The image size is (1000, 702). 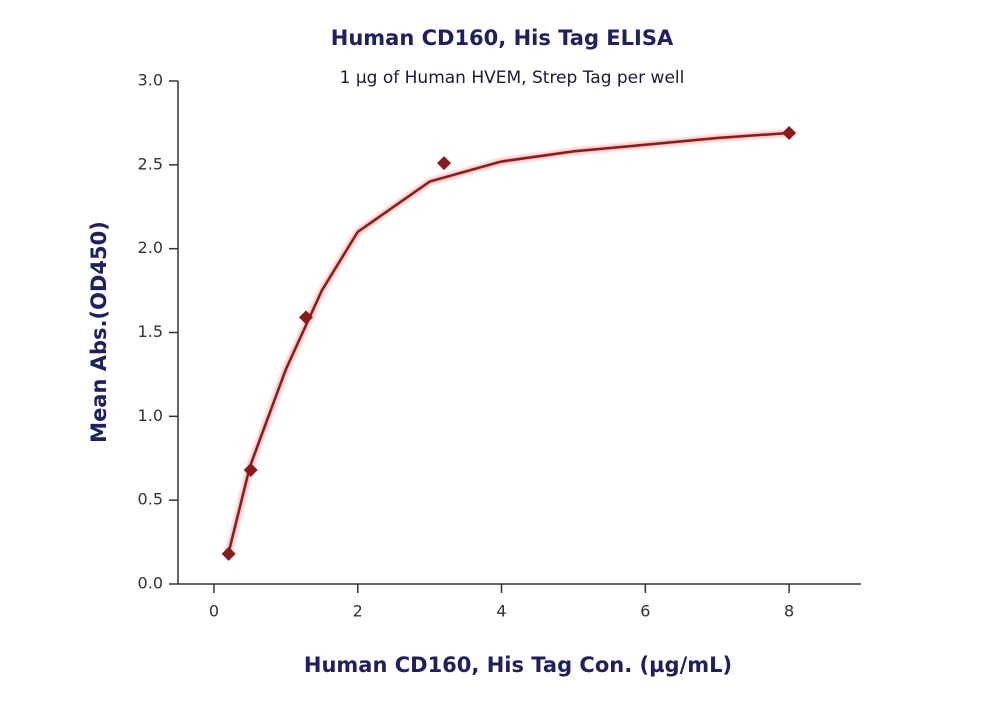 What do you see at coordinates (789, 611) in the screenshot?
I see `x-tick-label: 8` at bounding box center [789, 611].